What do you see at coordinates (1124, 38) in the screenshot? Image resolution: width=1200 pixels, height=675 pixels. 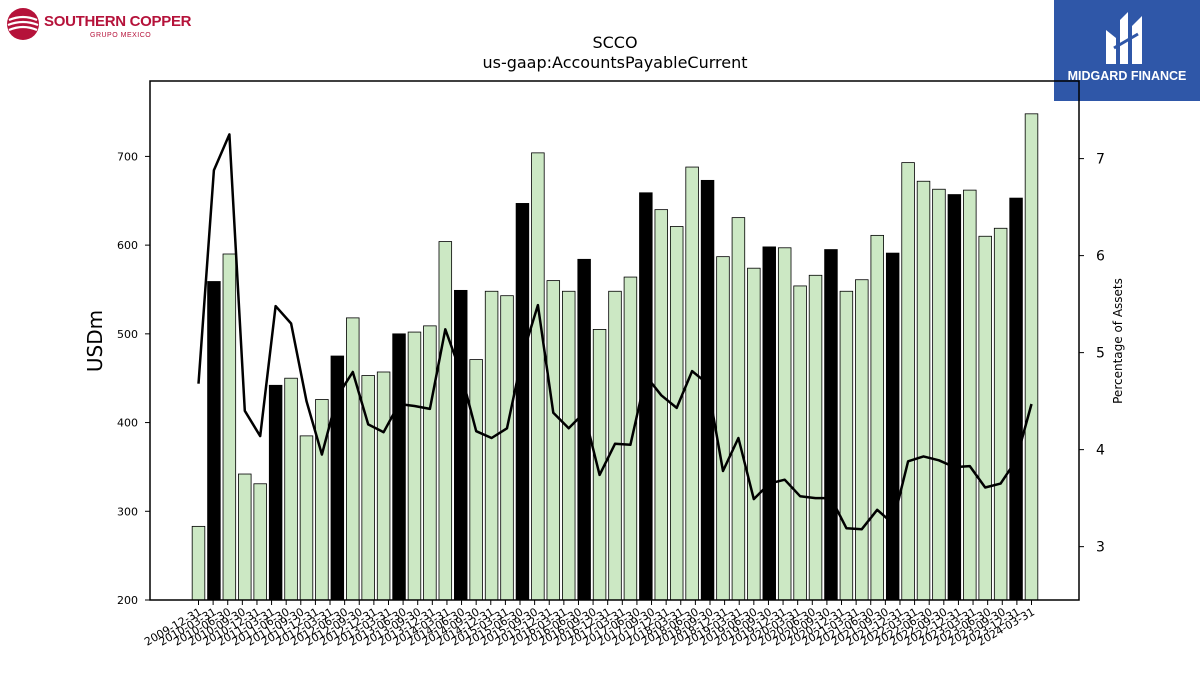 I see `midgard-finance-logo-icon` at bounding box center [1124, 38].